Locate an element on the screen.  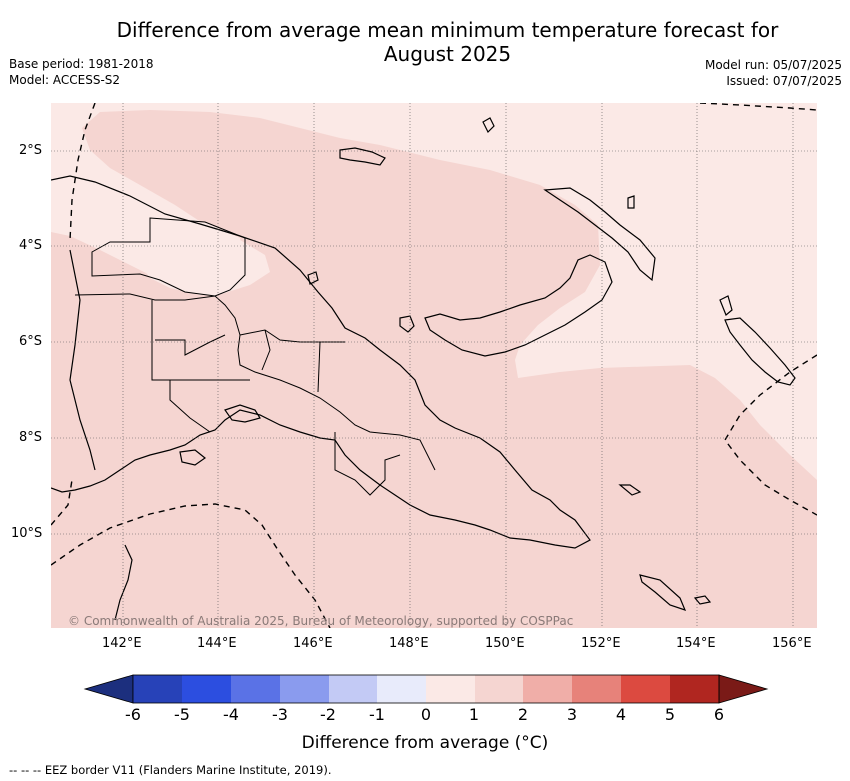
title-line-2: August 2025 is located at coordinates (447, 54).